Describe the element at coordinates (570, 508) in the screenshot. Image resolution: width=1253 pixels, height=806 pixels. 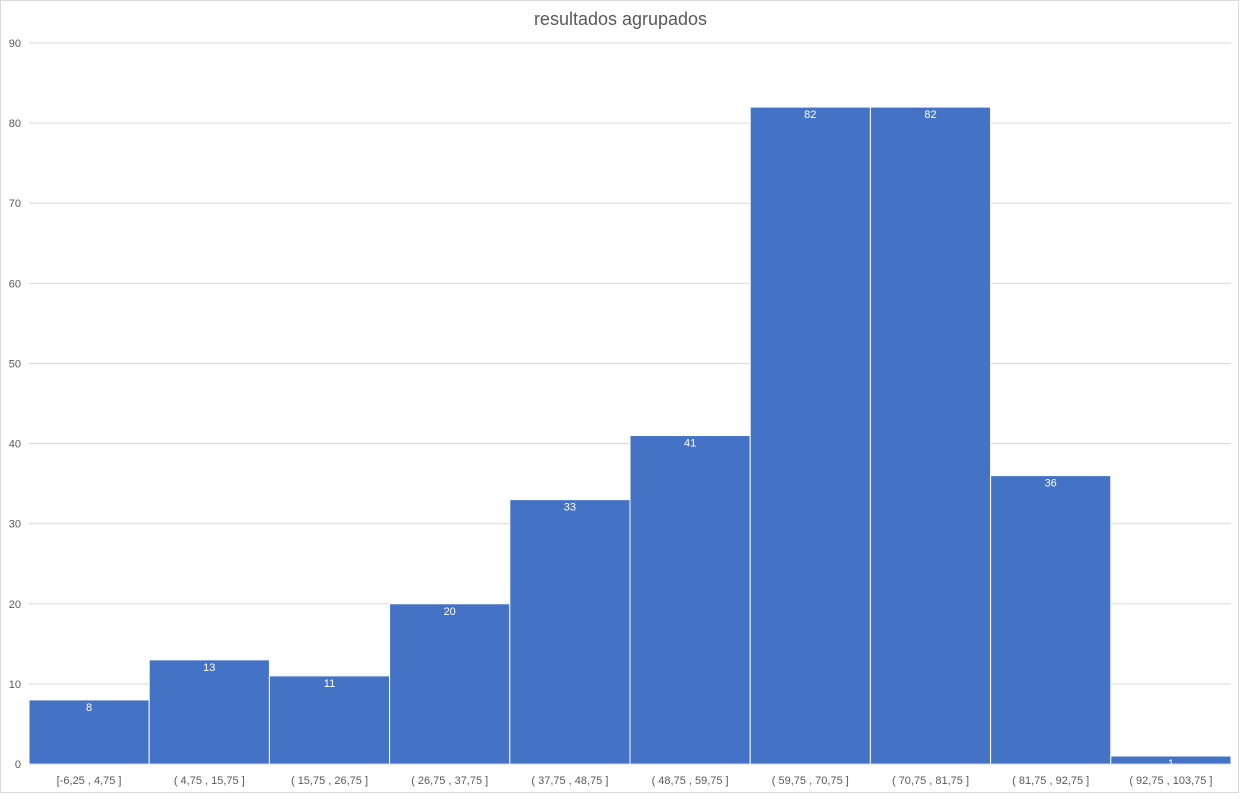
I see `data-label: 33` at that location.